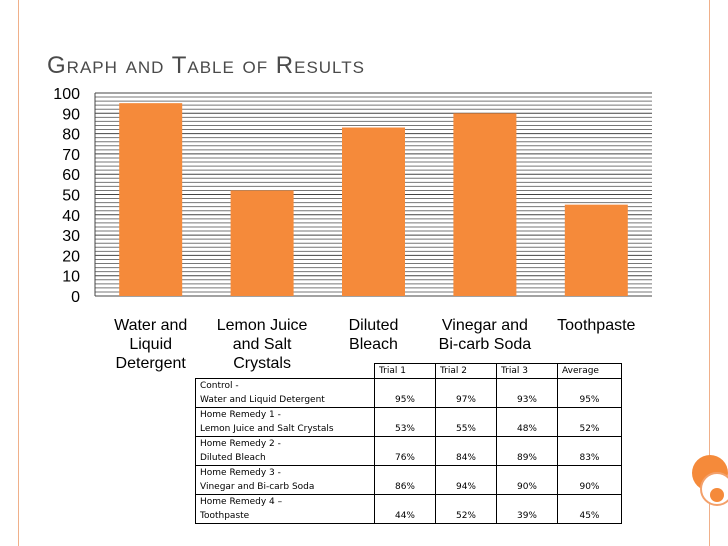 The height and width of the screenshot is (546, 728). I want to click on y-tick-label: 40, so click(71, 216).